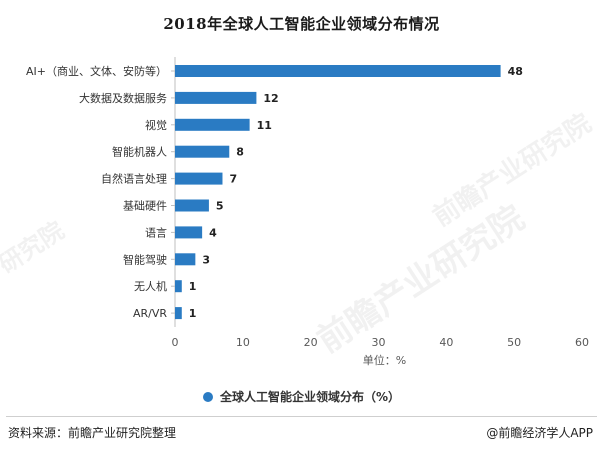 This screenshot has height=450, width=603. Describe the element at coordinates (207, 397) in the screenshot. I see `legend-swatch` at that location.